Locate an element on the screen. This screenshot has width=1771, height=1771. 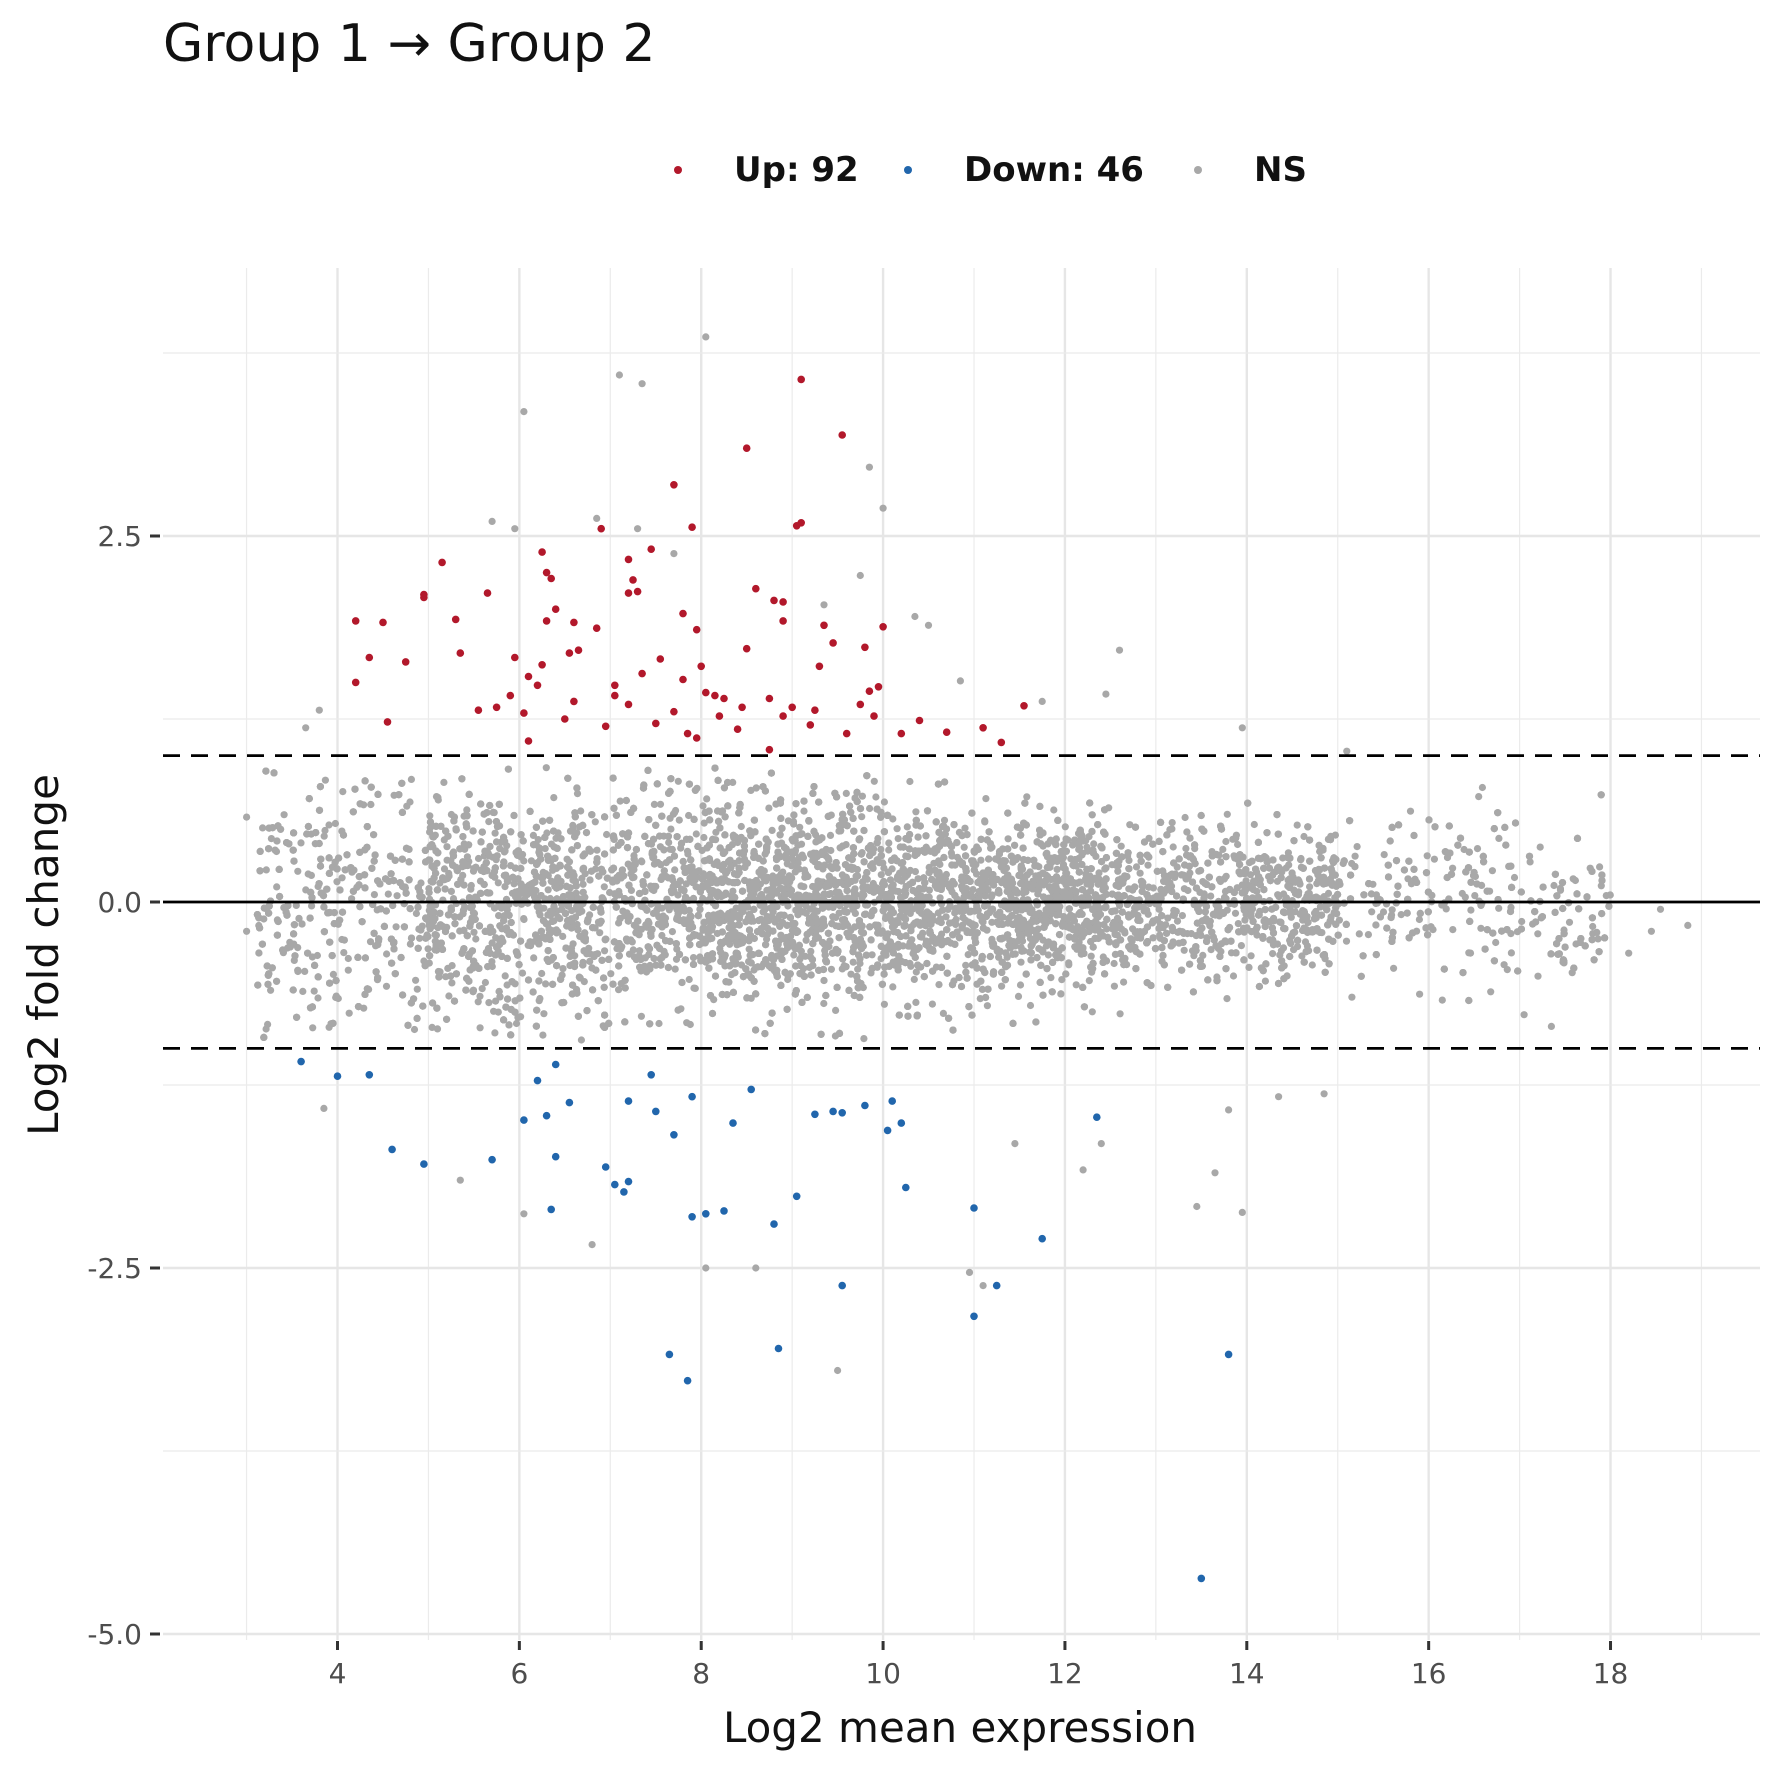
legend-label-down: Down: 46 is located at coordinates (1054, 170).